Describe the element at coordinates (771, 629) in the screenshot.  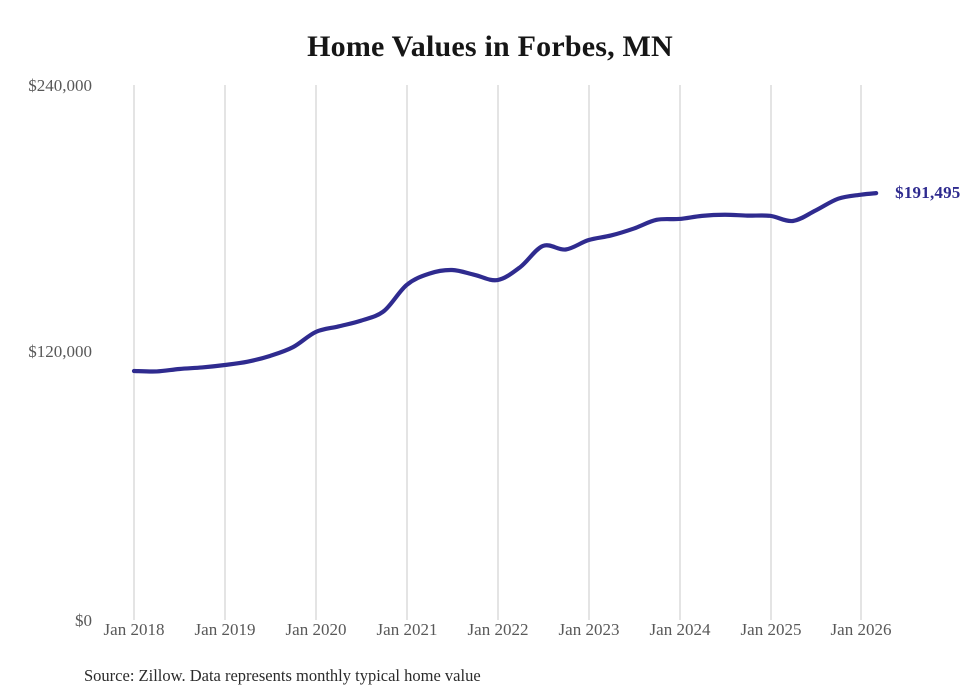
I see `x-axis-tick-jan-2025: Jan 2025` at that location.